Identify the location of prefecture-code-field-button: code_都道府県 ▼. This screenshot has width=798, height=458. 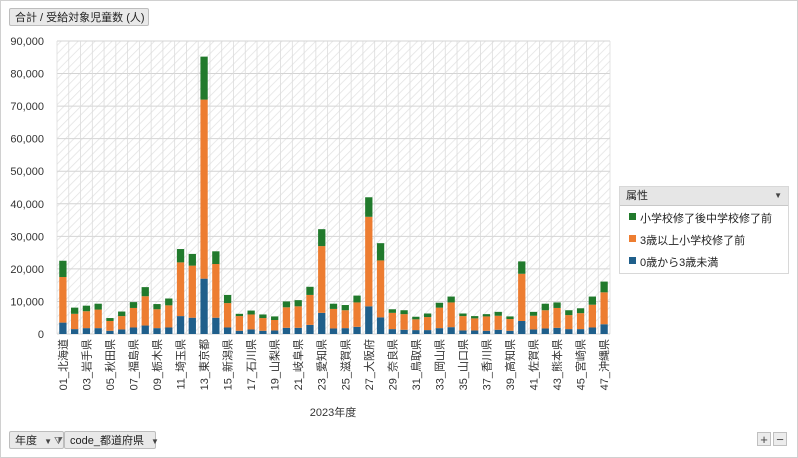
(111, 440).